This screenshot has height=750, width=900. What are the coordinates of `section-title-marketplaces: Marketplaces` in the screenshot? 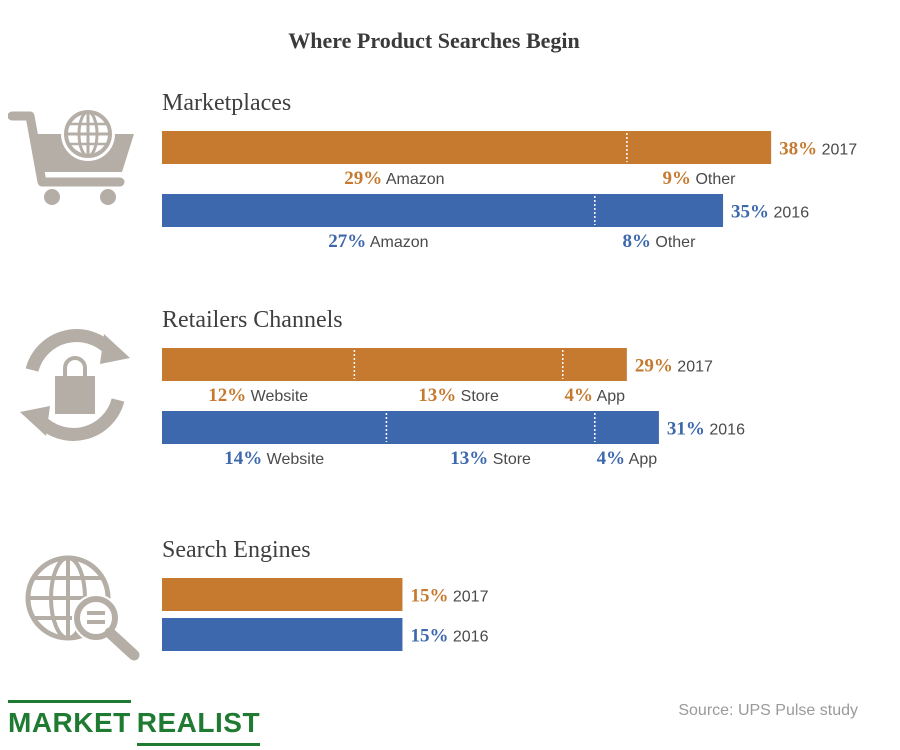 It's located at (227, 103).